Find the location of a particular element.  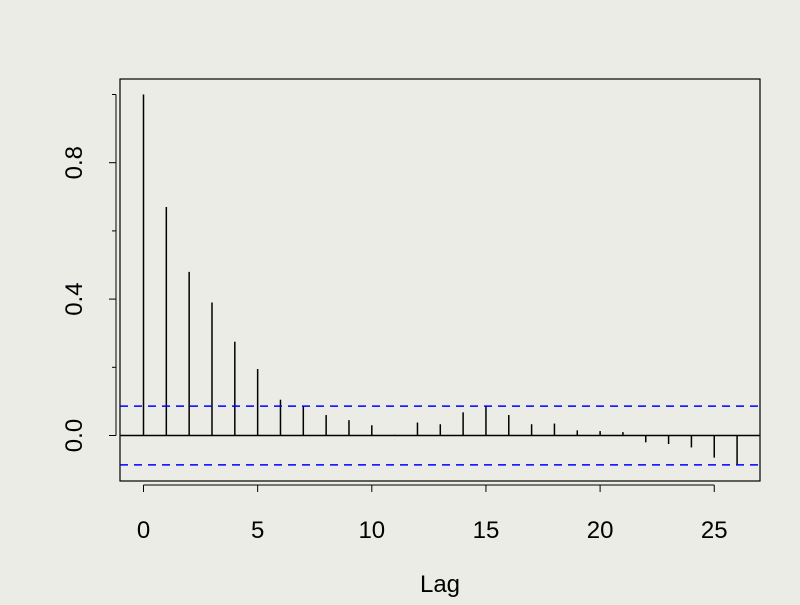

x-axis-label: Lag is located at coordinates (440, 584).